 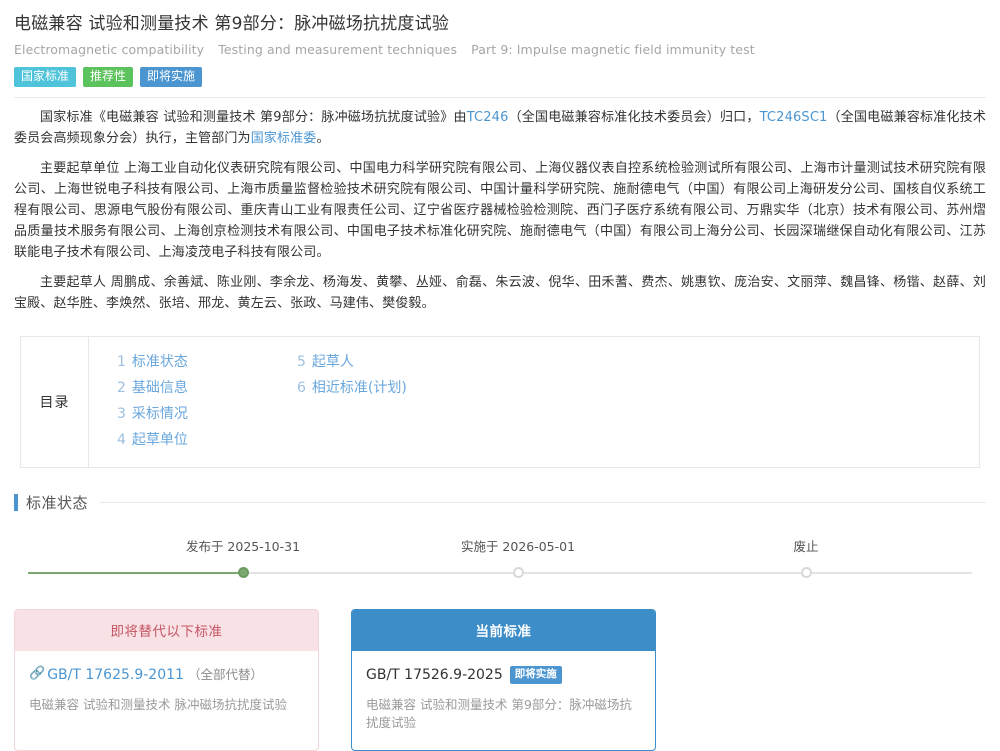 I want to click on replaced-standard-code: GB/T 17625.9-2011, so click(x=115, y=675).